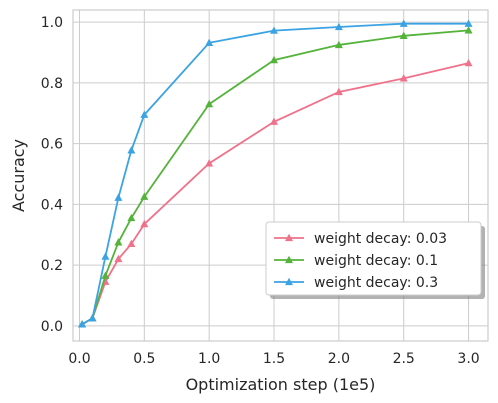  I want to click on legend-label: weight decay: 0.3, so click(376, 283).